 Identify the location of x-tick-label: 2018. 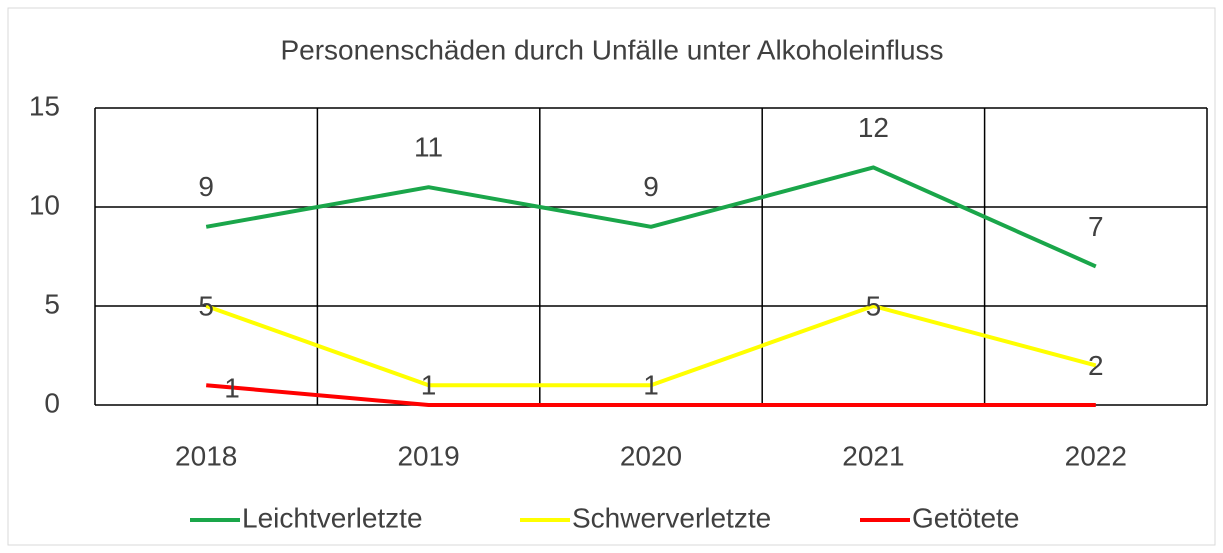
(206, 455).